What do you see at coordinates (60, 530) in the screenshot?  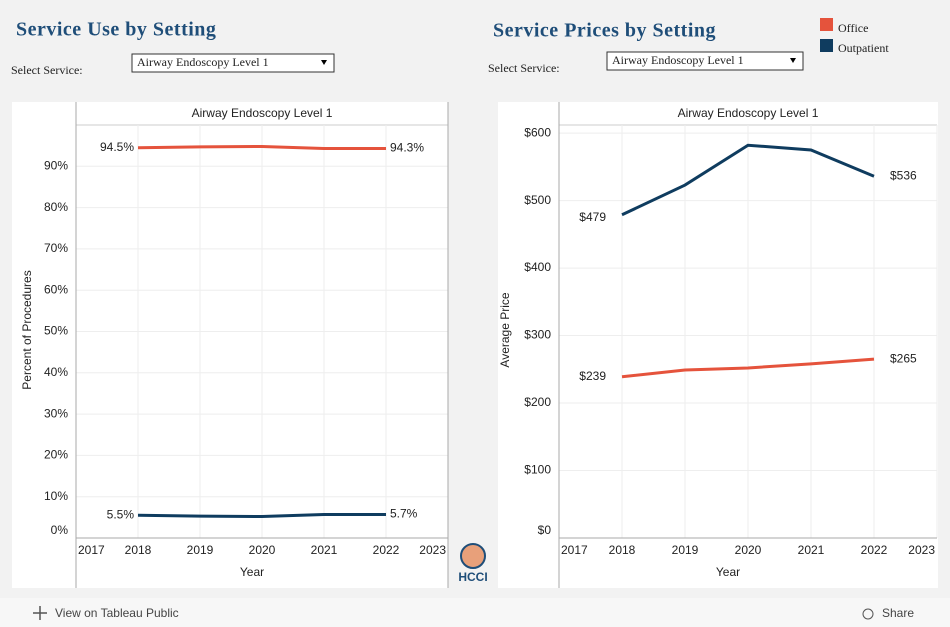 I see `y-tick-label: 0%` at bounding box center [60, 530].